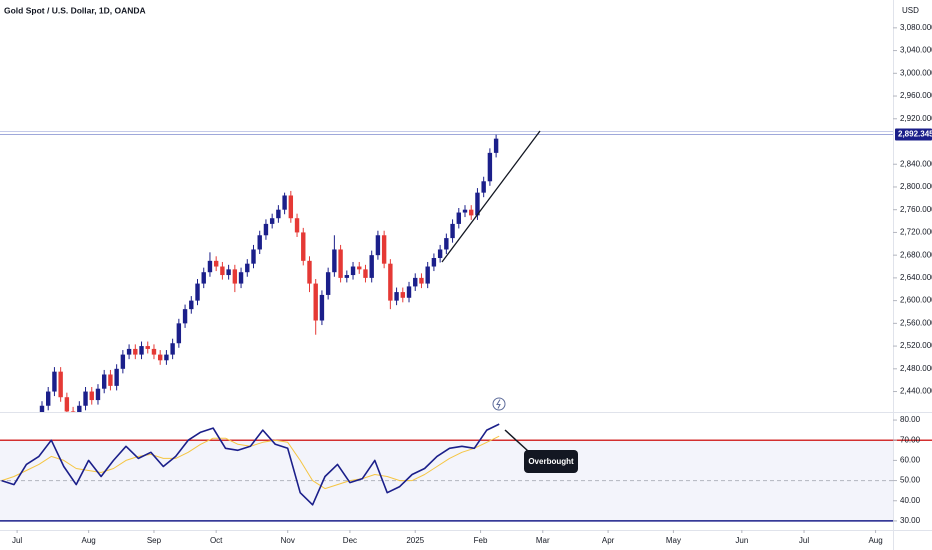 The width and height of the screenshot is (932, 550). What do you see at coordinates (916, 345) in the screenshot?
I see `y-tick-label: 2,520.000` at bounding box center [916, 345].